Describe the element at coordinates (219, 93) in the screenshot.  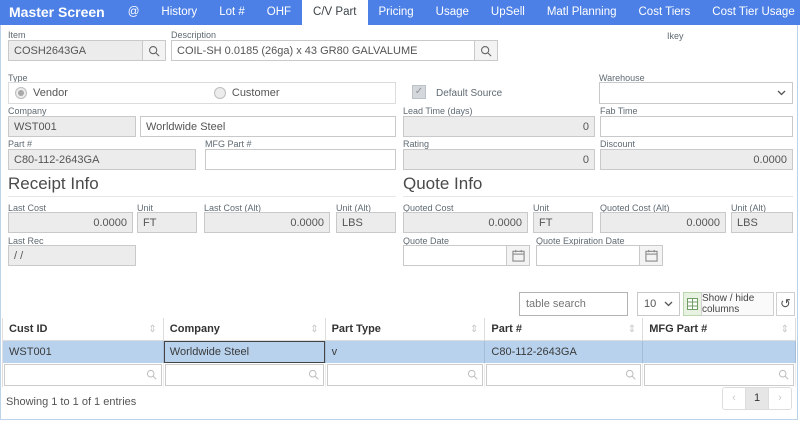
I see `customer-radio` at that location.